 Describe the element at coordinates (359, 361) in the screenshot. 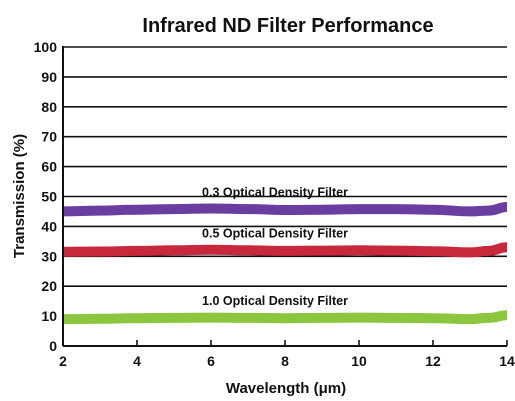

I see `x-tick-label-10: 10` at that location.